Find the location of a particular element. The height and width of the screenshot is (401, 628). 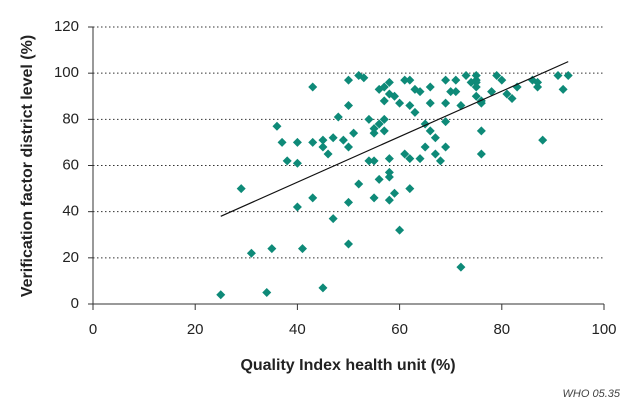

y-axis-label: Verification factor district level (%) is located at coordinates (27, 166).